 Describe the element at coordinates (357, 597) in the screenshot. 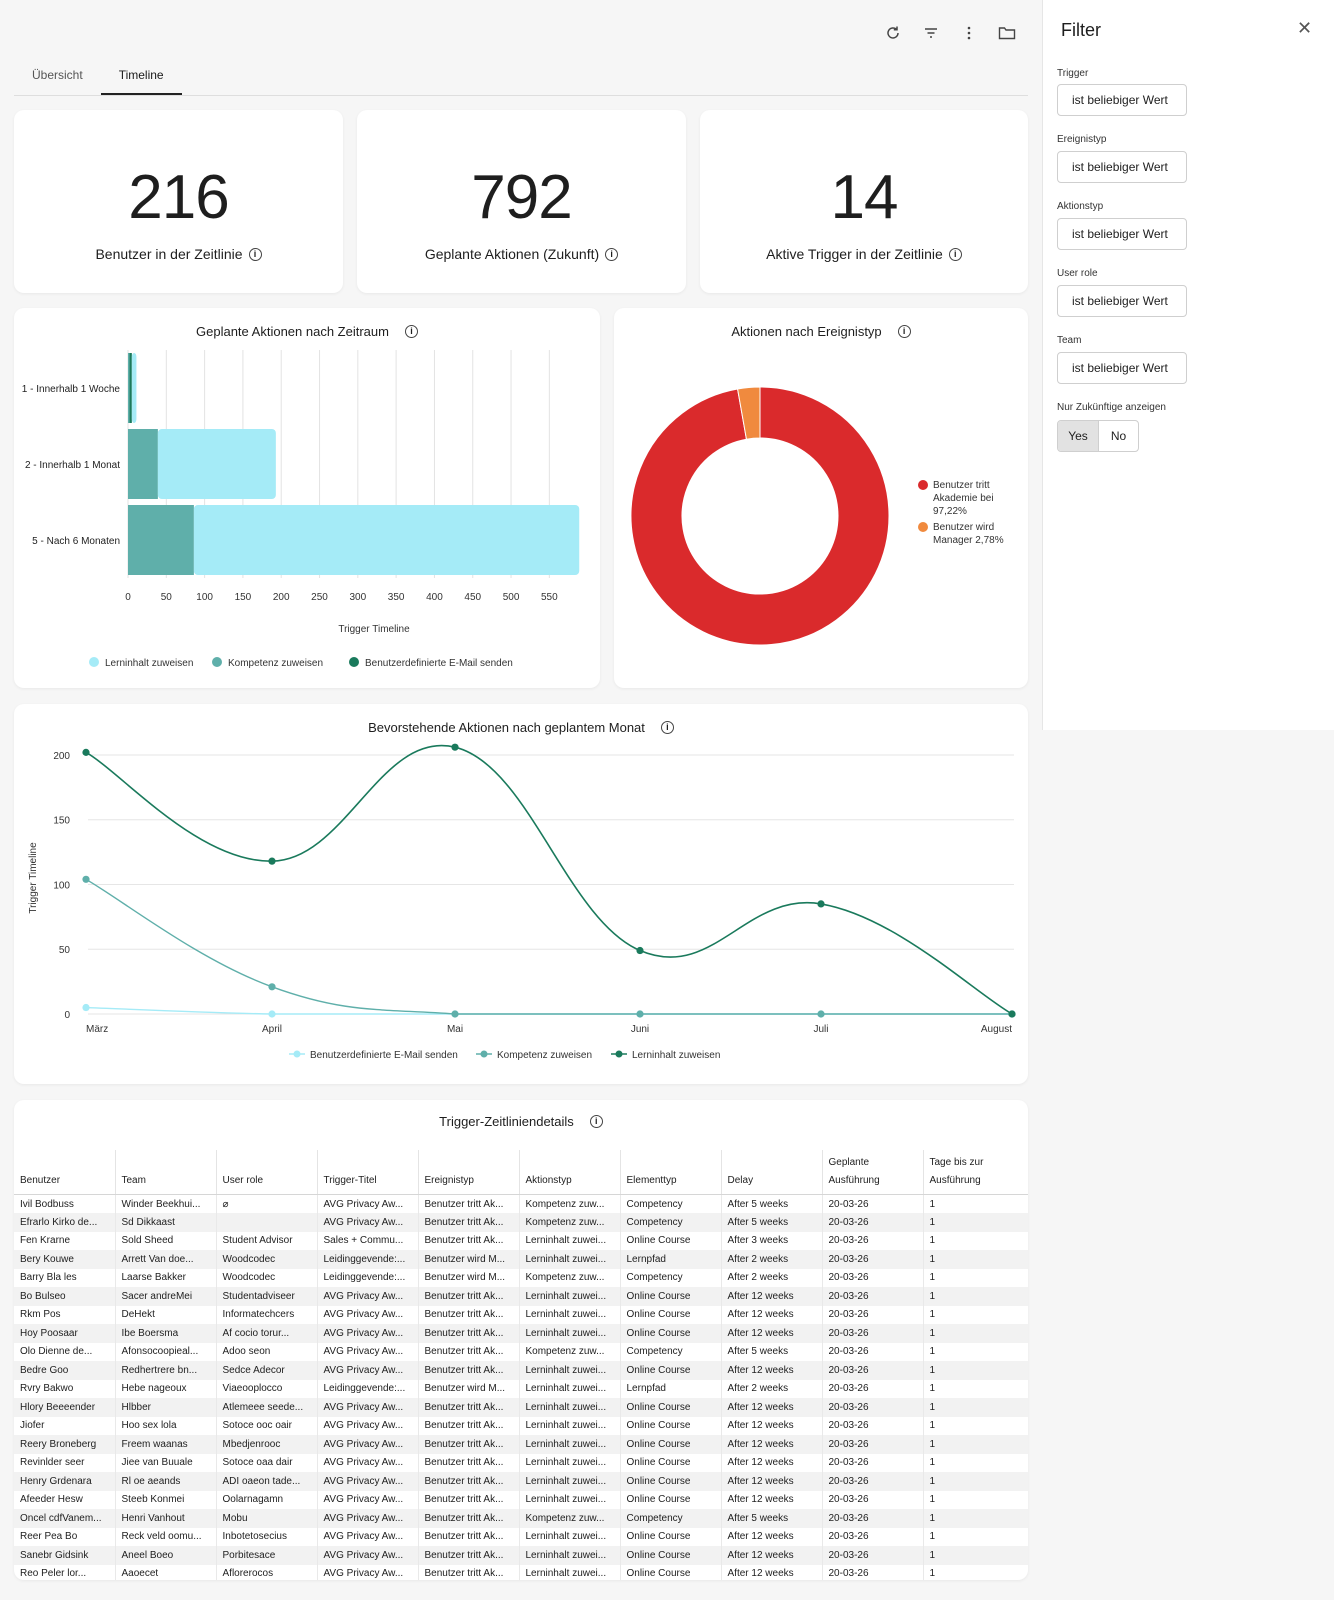

I see `x-tick-label: 300` at that location.